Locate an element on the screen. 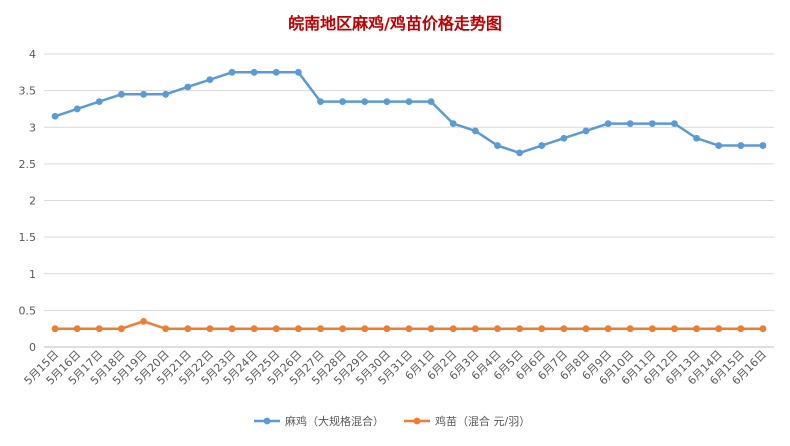 The width and height of the screenshot is (790, 446). legend-item-1: 麻鸡（大规格混合） is located at coordinates (319, 421).